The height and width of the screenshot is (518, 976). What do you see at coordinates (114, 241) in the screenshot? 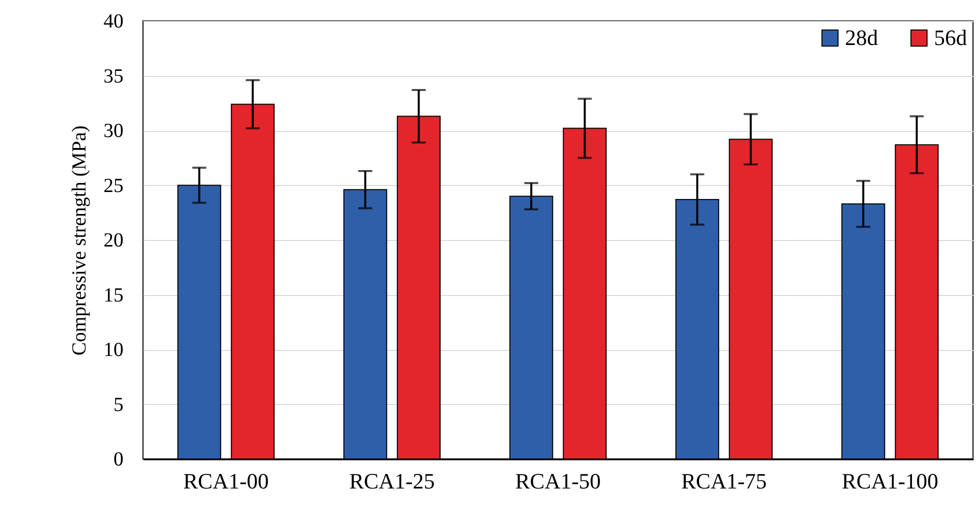
I see `y-tick-label: 20` at bounding box center [114, 241].